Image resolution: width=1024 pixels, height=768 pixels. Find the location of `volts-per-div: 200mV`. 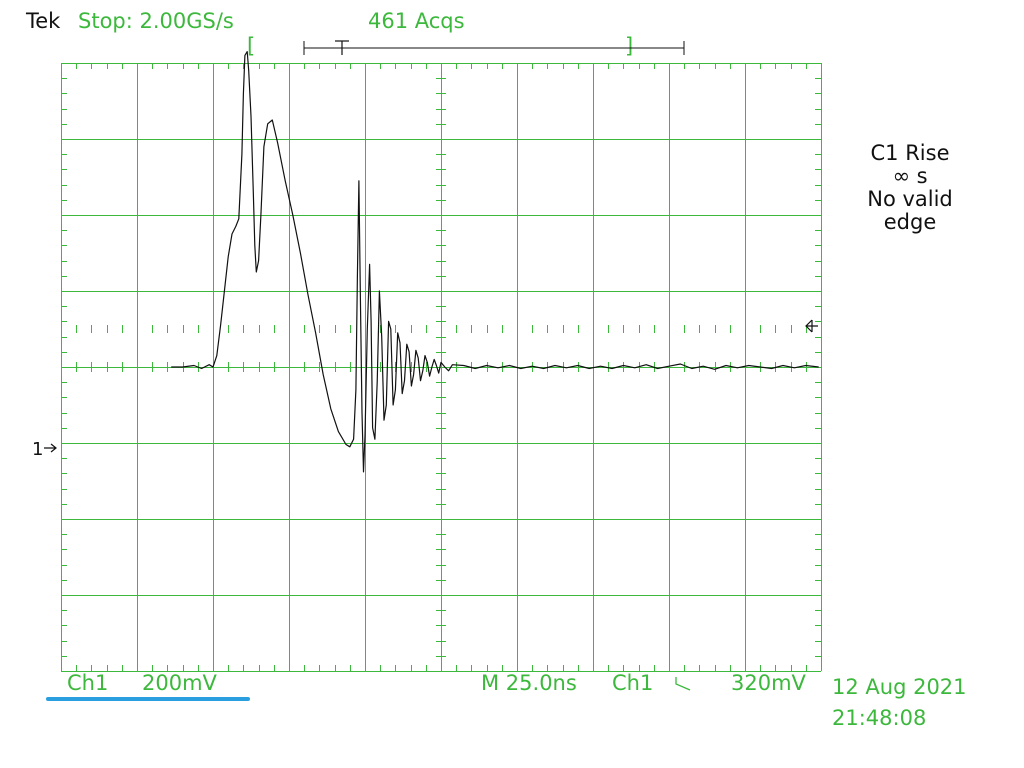

volts-per-div: 200mV is located at coordinates (179, 683).